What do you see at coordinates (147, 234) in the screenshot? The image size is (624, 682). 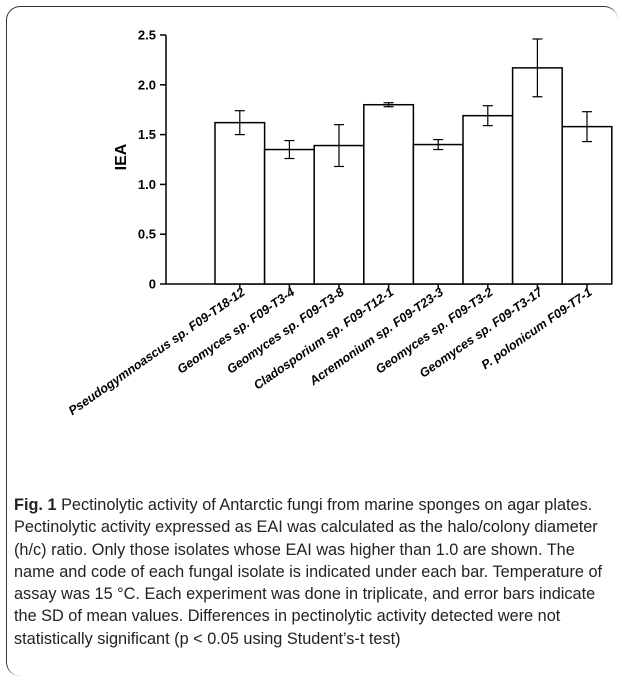 I see `y-tick-label: 0.5` at bounding box center [147, 234].